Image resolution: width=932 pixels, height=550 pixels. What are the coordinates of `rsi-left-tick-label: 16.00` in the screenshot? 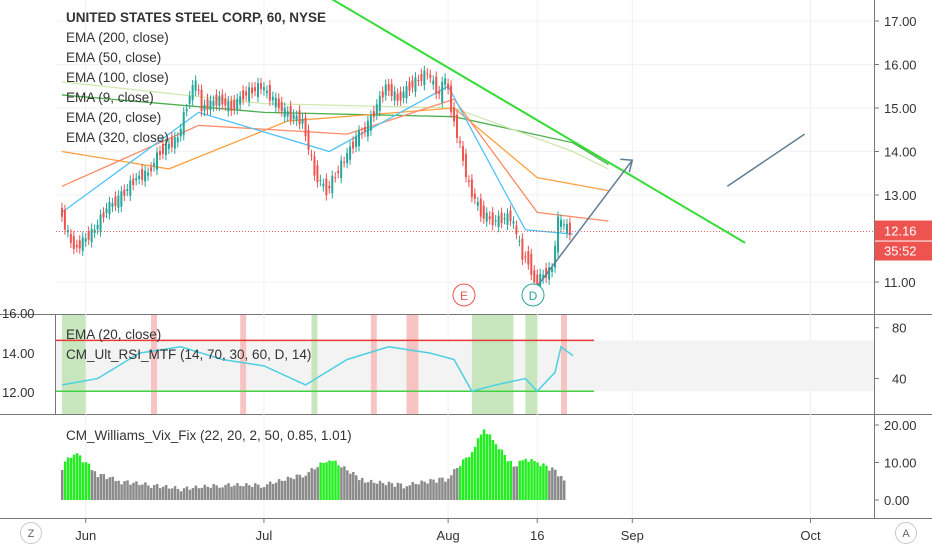 It's located at (18, 313).